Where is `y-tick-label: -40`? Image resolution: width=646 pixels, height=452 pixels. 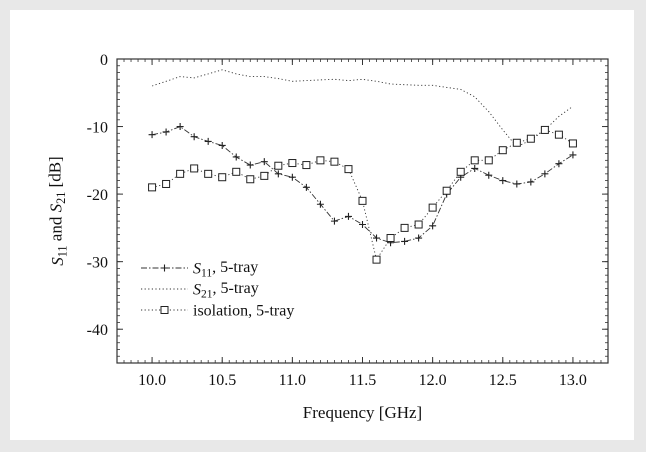
y-tick-label: -40 is located at coordinates (97, 330).